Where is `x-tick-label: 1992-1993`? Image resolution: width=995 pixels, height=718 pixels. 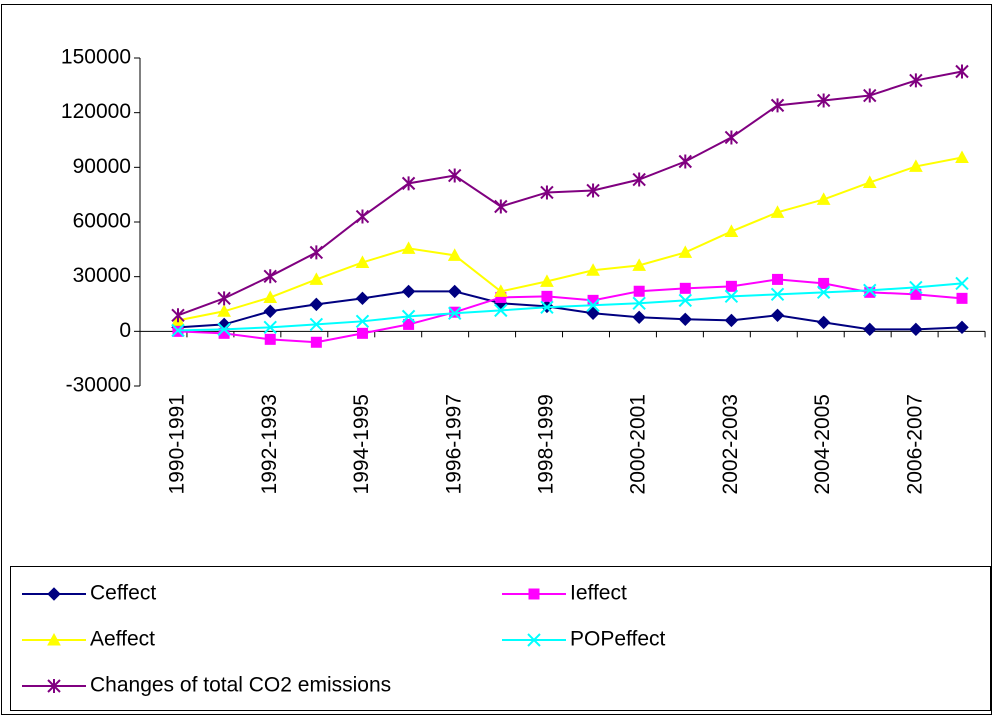 x-tick-label: 1992-1993 is located at coordinates (269, 444).